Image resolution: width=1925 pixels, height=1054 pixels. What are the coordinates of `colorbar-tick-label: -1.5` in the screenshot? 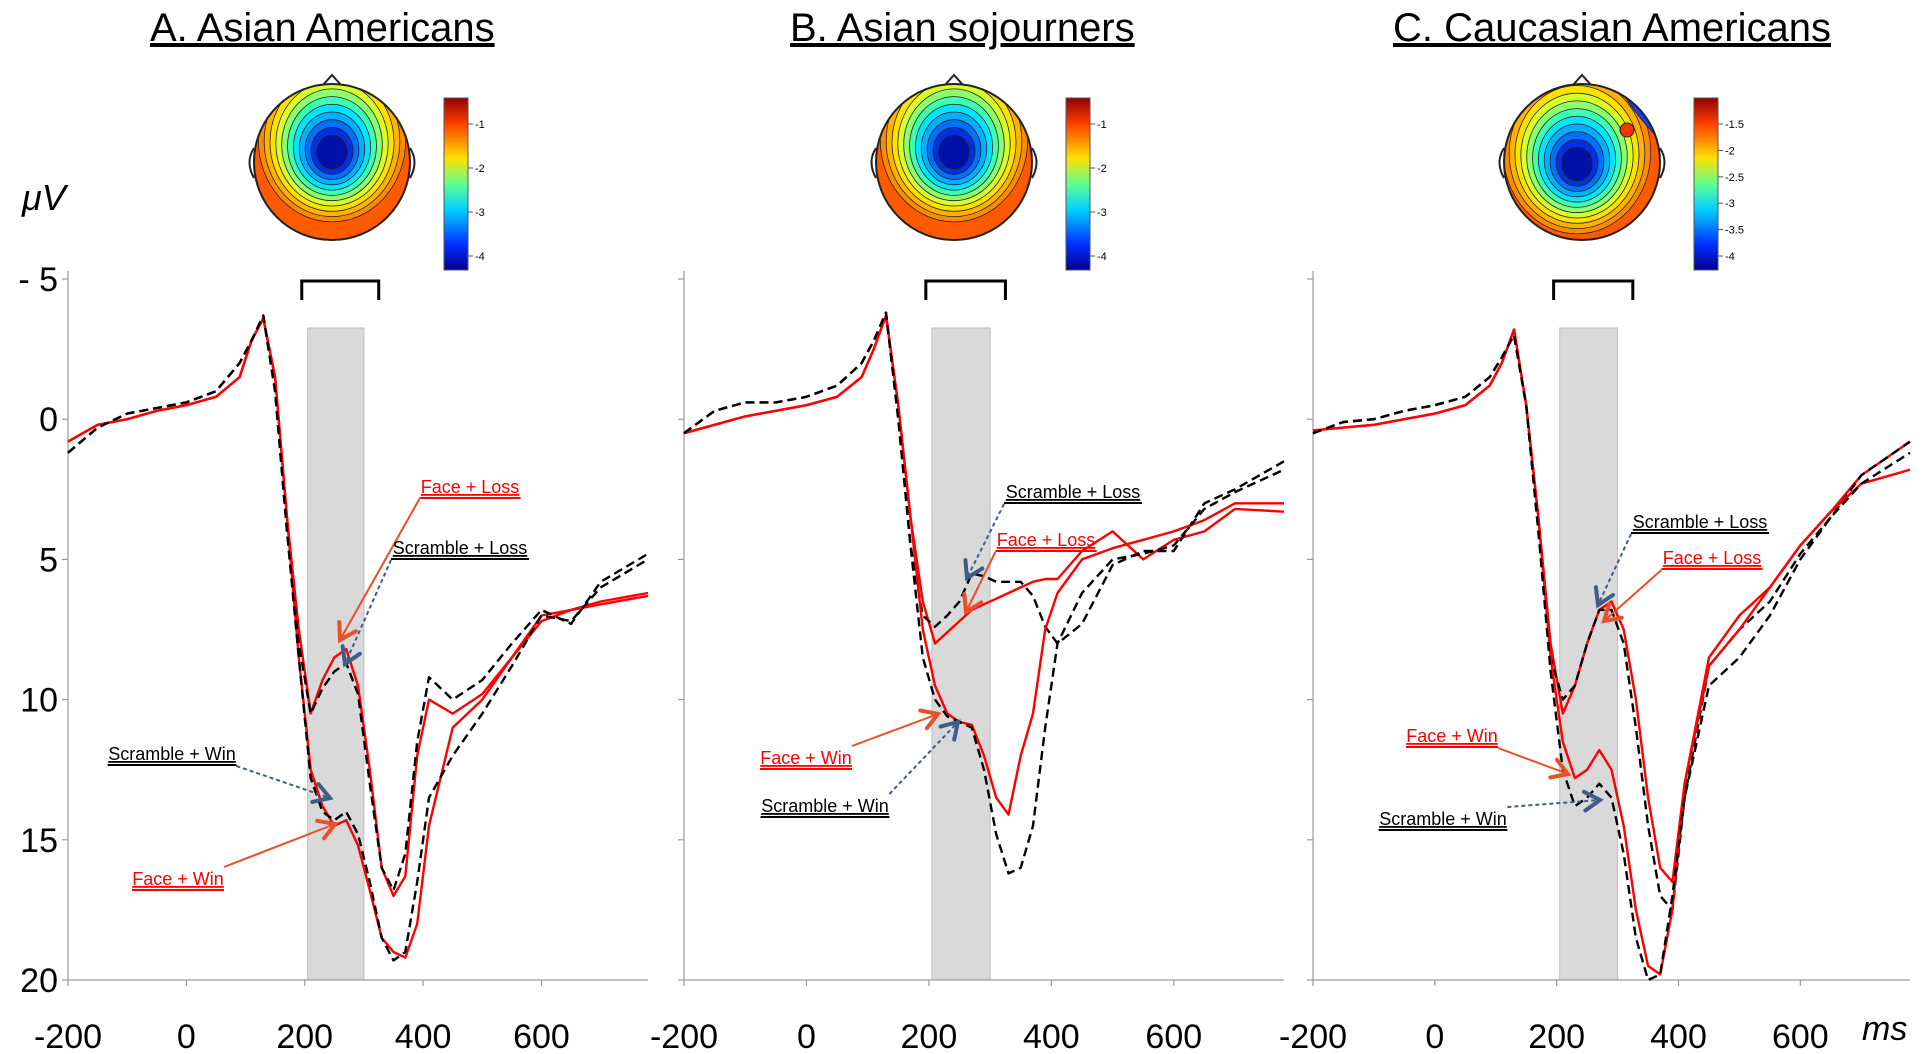 It's located at (1734, 125).